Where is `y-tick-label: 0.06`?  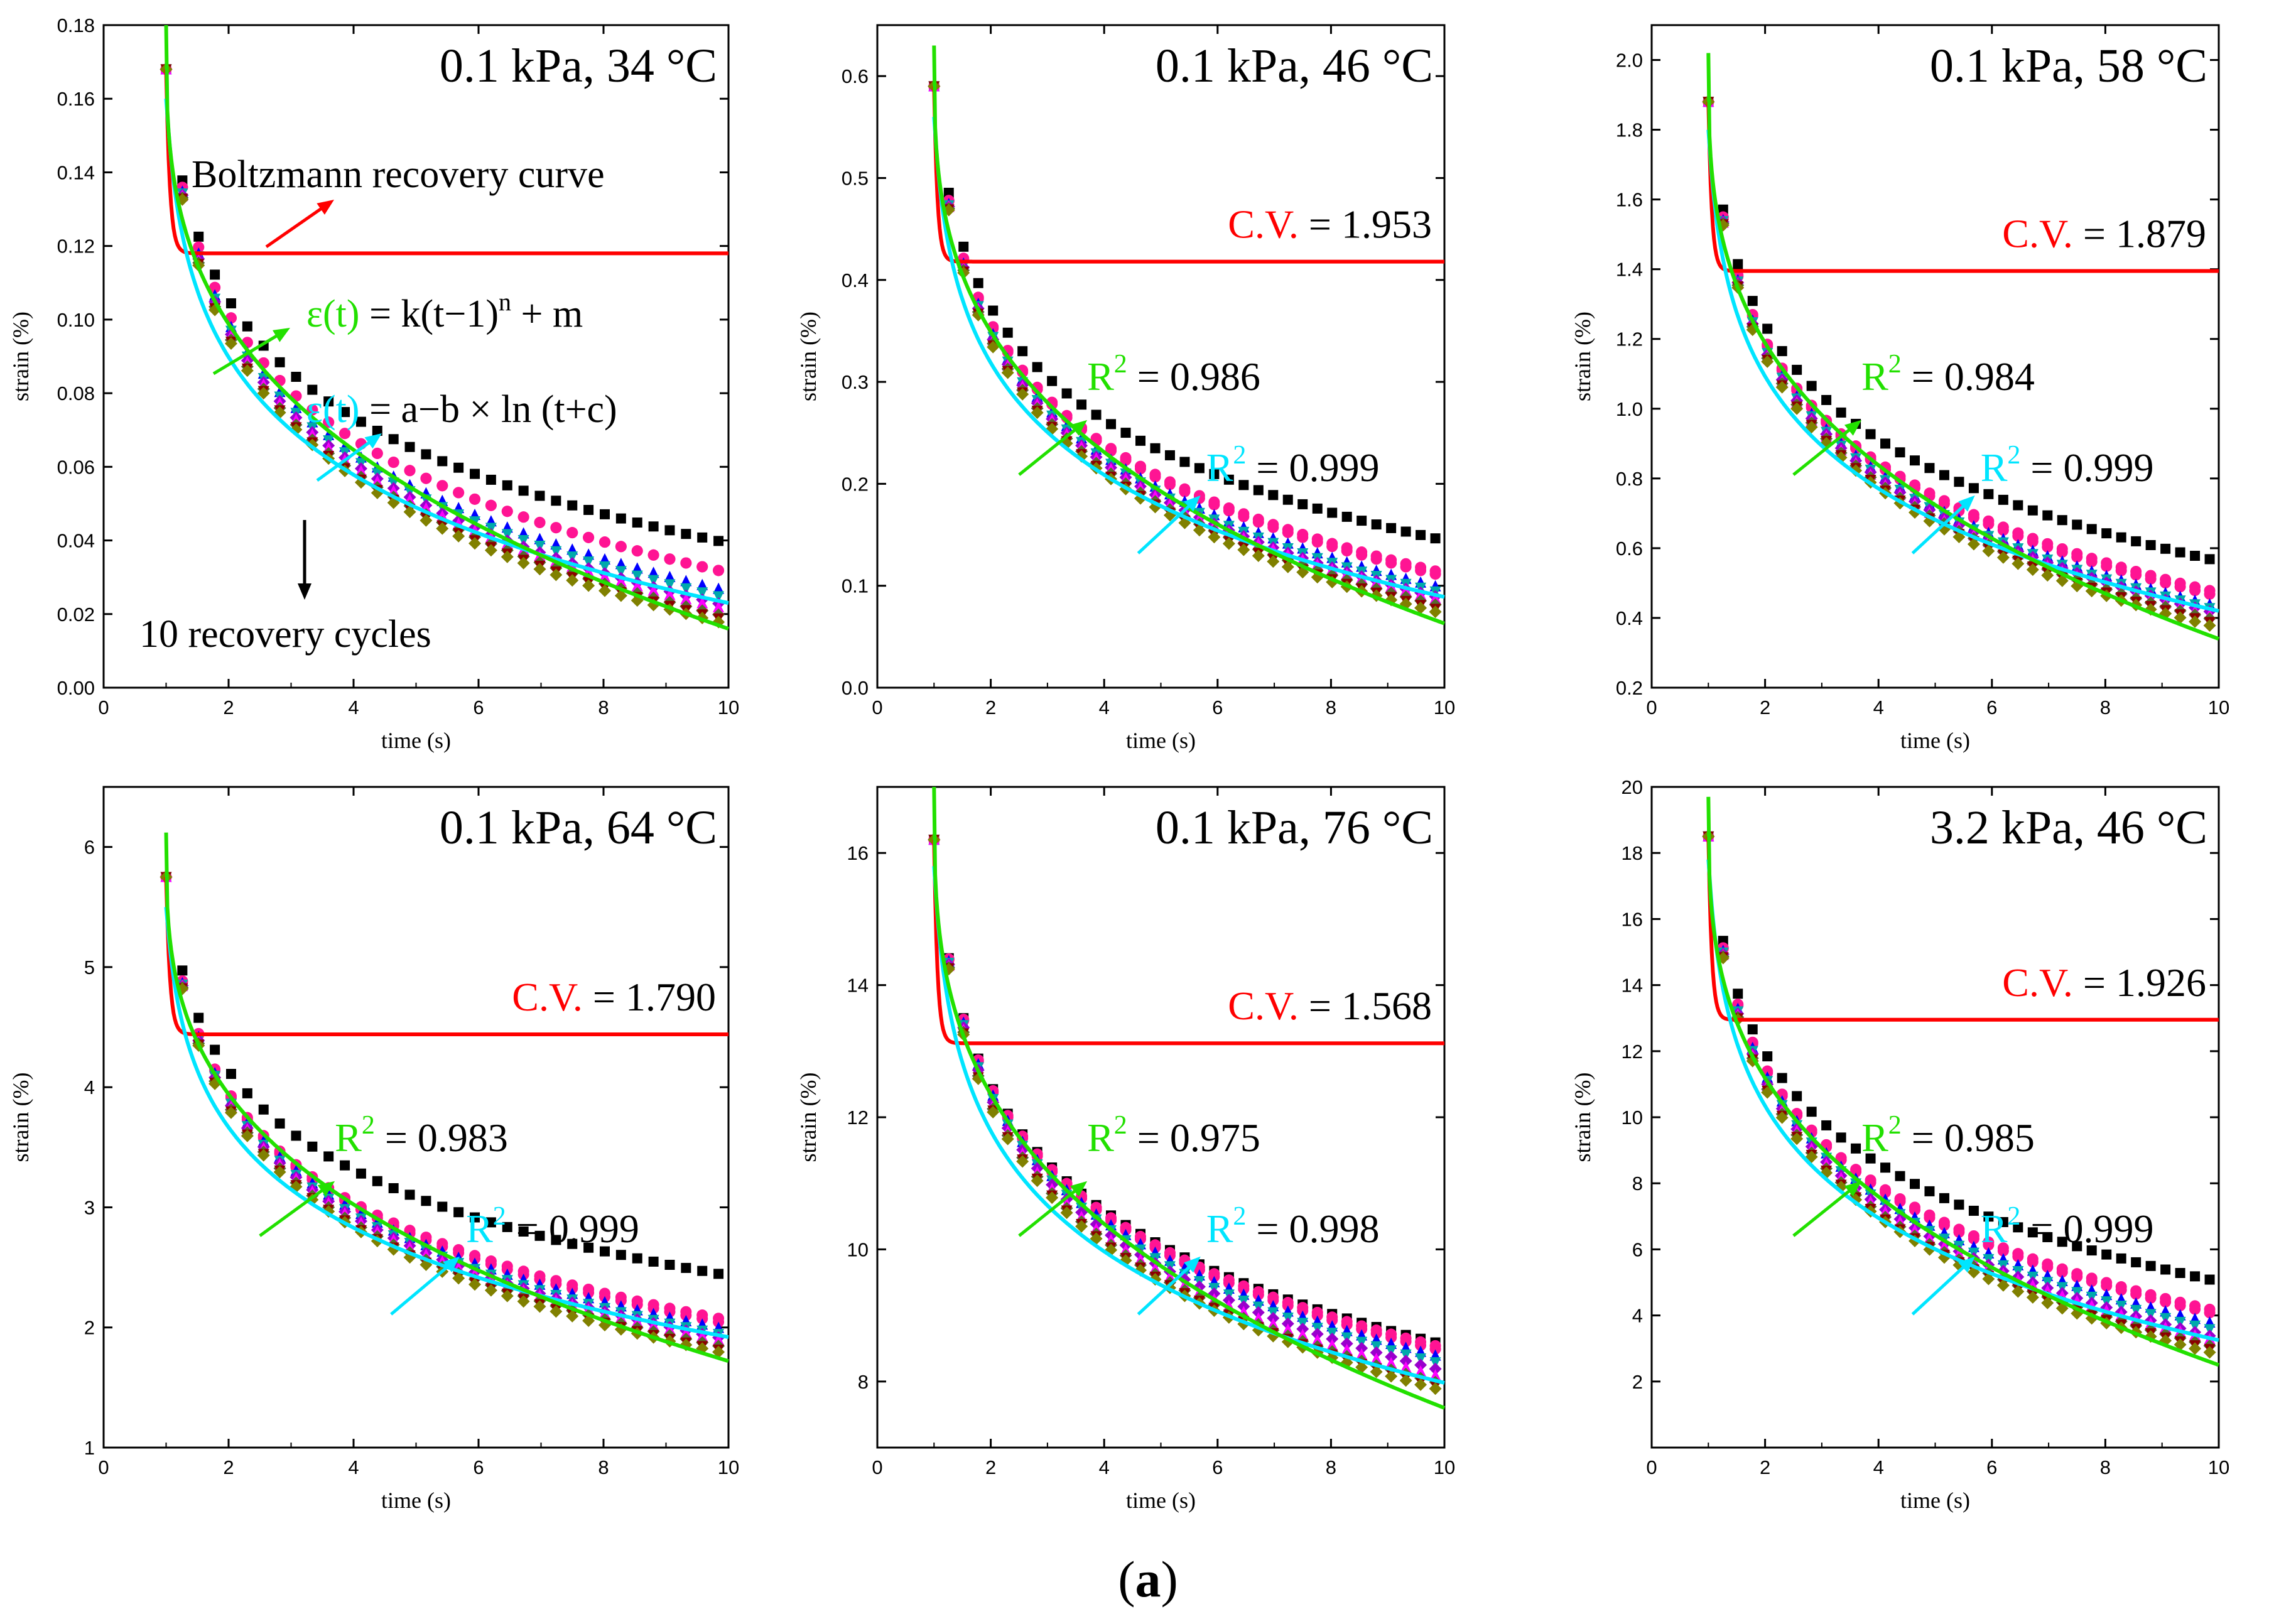
y-tick-label: 0.06 is located at coordinates (76, 467).